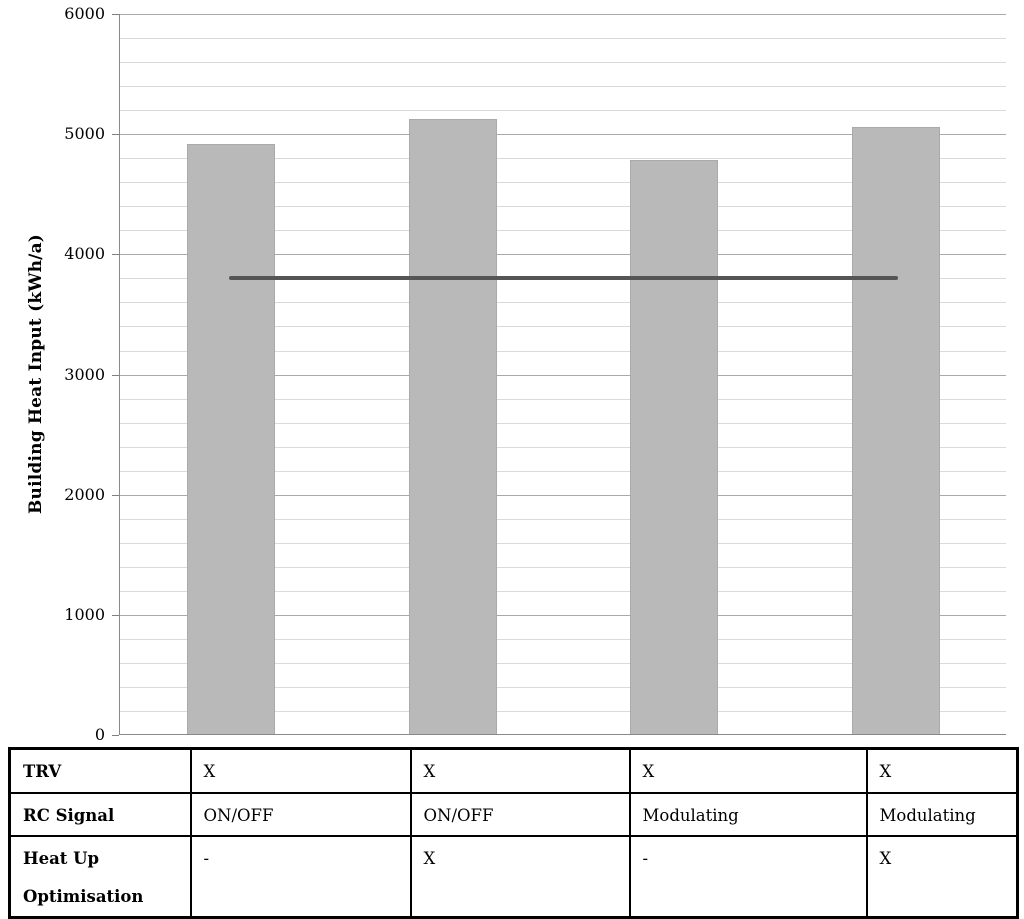 Image resolution: width=1024 pixels, height=919 pixels. I want to click on y-tick-label-4000: 4000, so click(84, 254).